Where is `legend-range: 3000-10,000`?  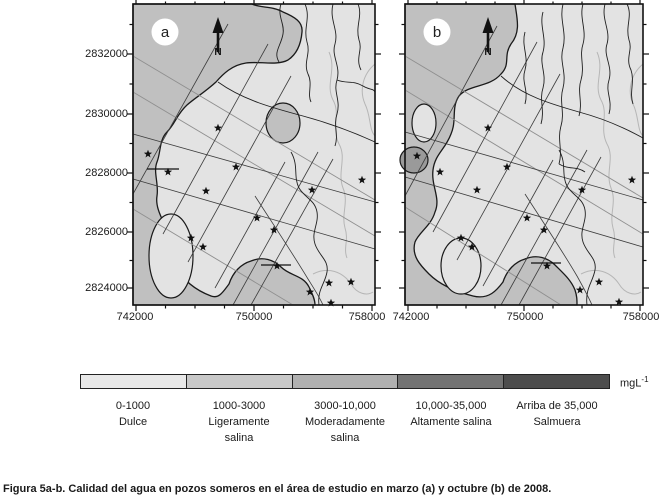
legend-range: 3000-10,000 is located at coordinates (345, 406).